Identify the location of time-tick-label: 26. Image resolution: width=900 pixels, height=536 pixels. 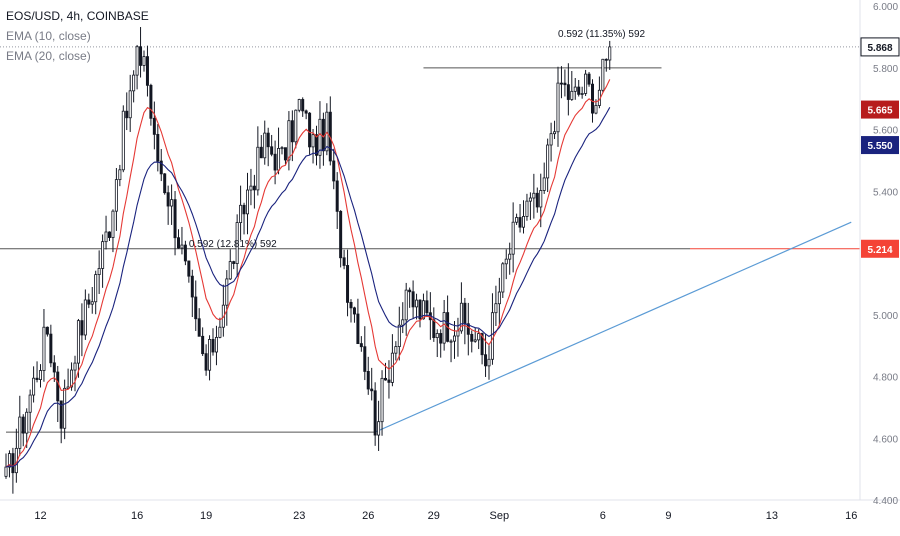
(368, 516).